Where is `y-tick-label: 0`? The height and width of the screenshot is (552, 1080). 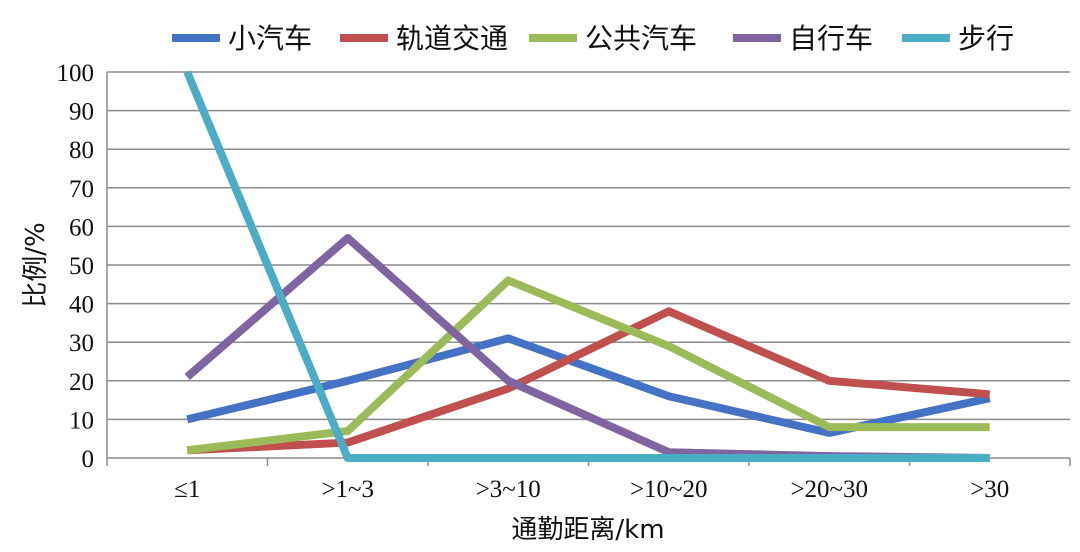 y-tick-label: 0 is located at coordinates (88, 459).